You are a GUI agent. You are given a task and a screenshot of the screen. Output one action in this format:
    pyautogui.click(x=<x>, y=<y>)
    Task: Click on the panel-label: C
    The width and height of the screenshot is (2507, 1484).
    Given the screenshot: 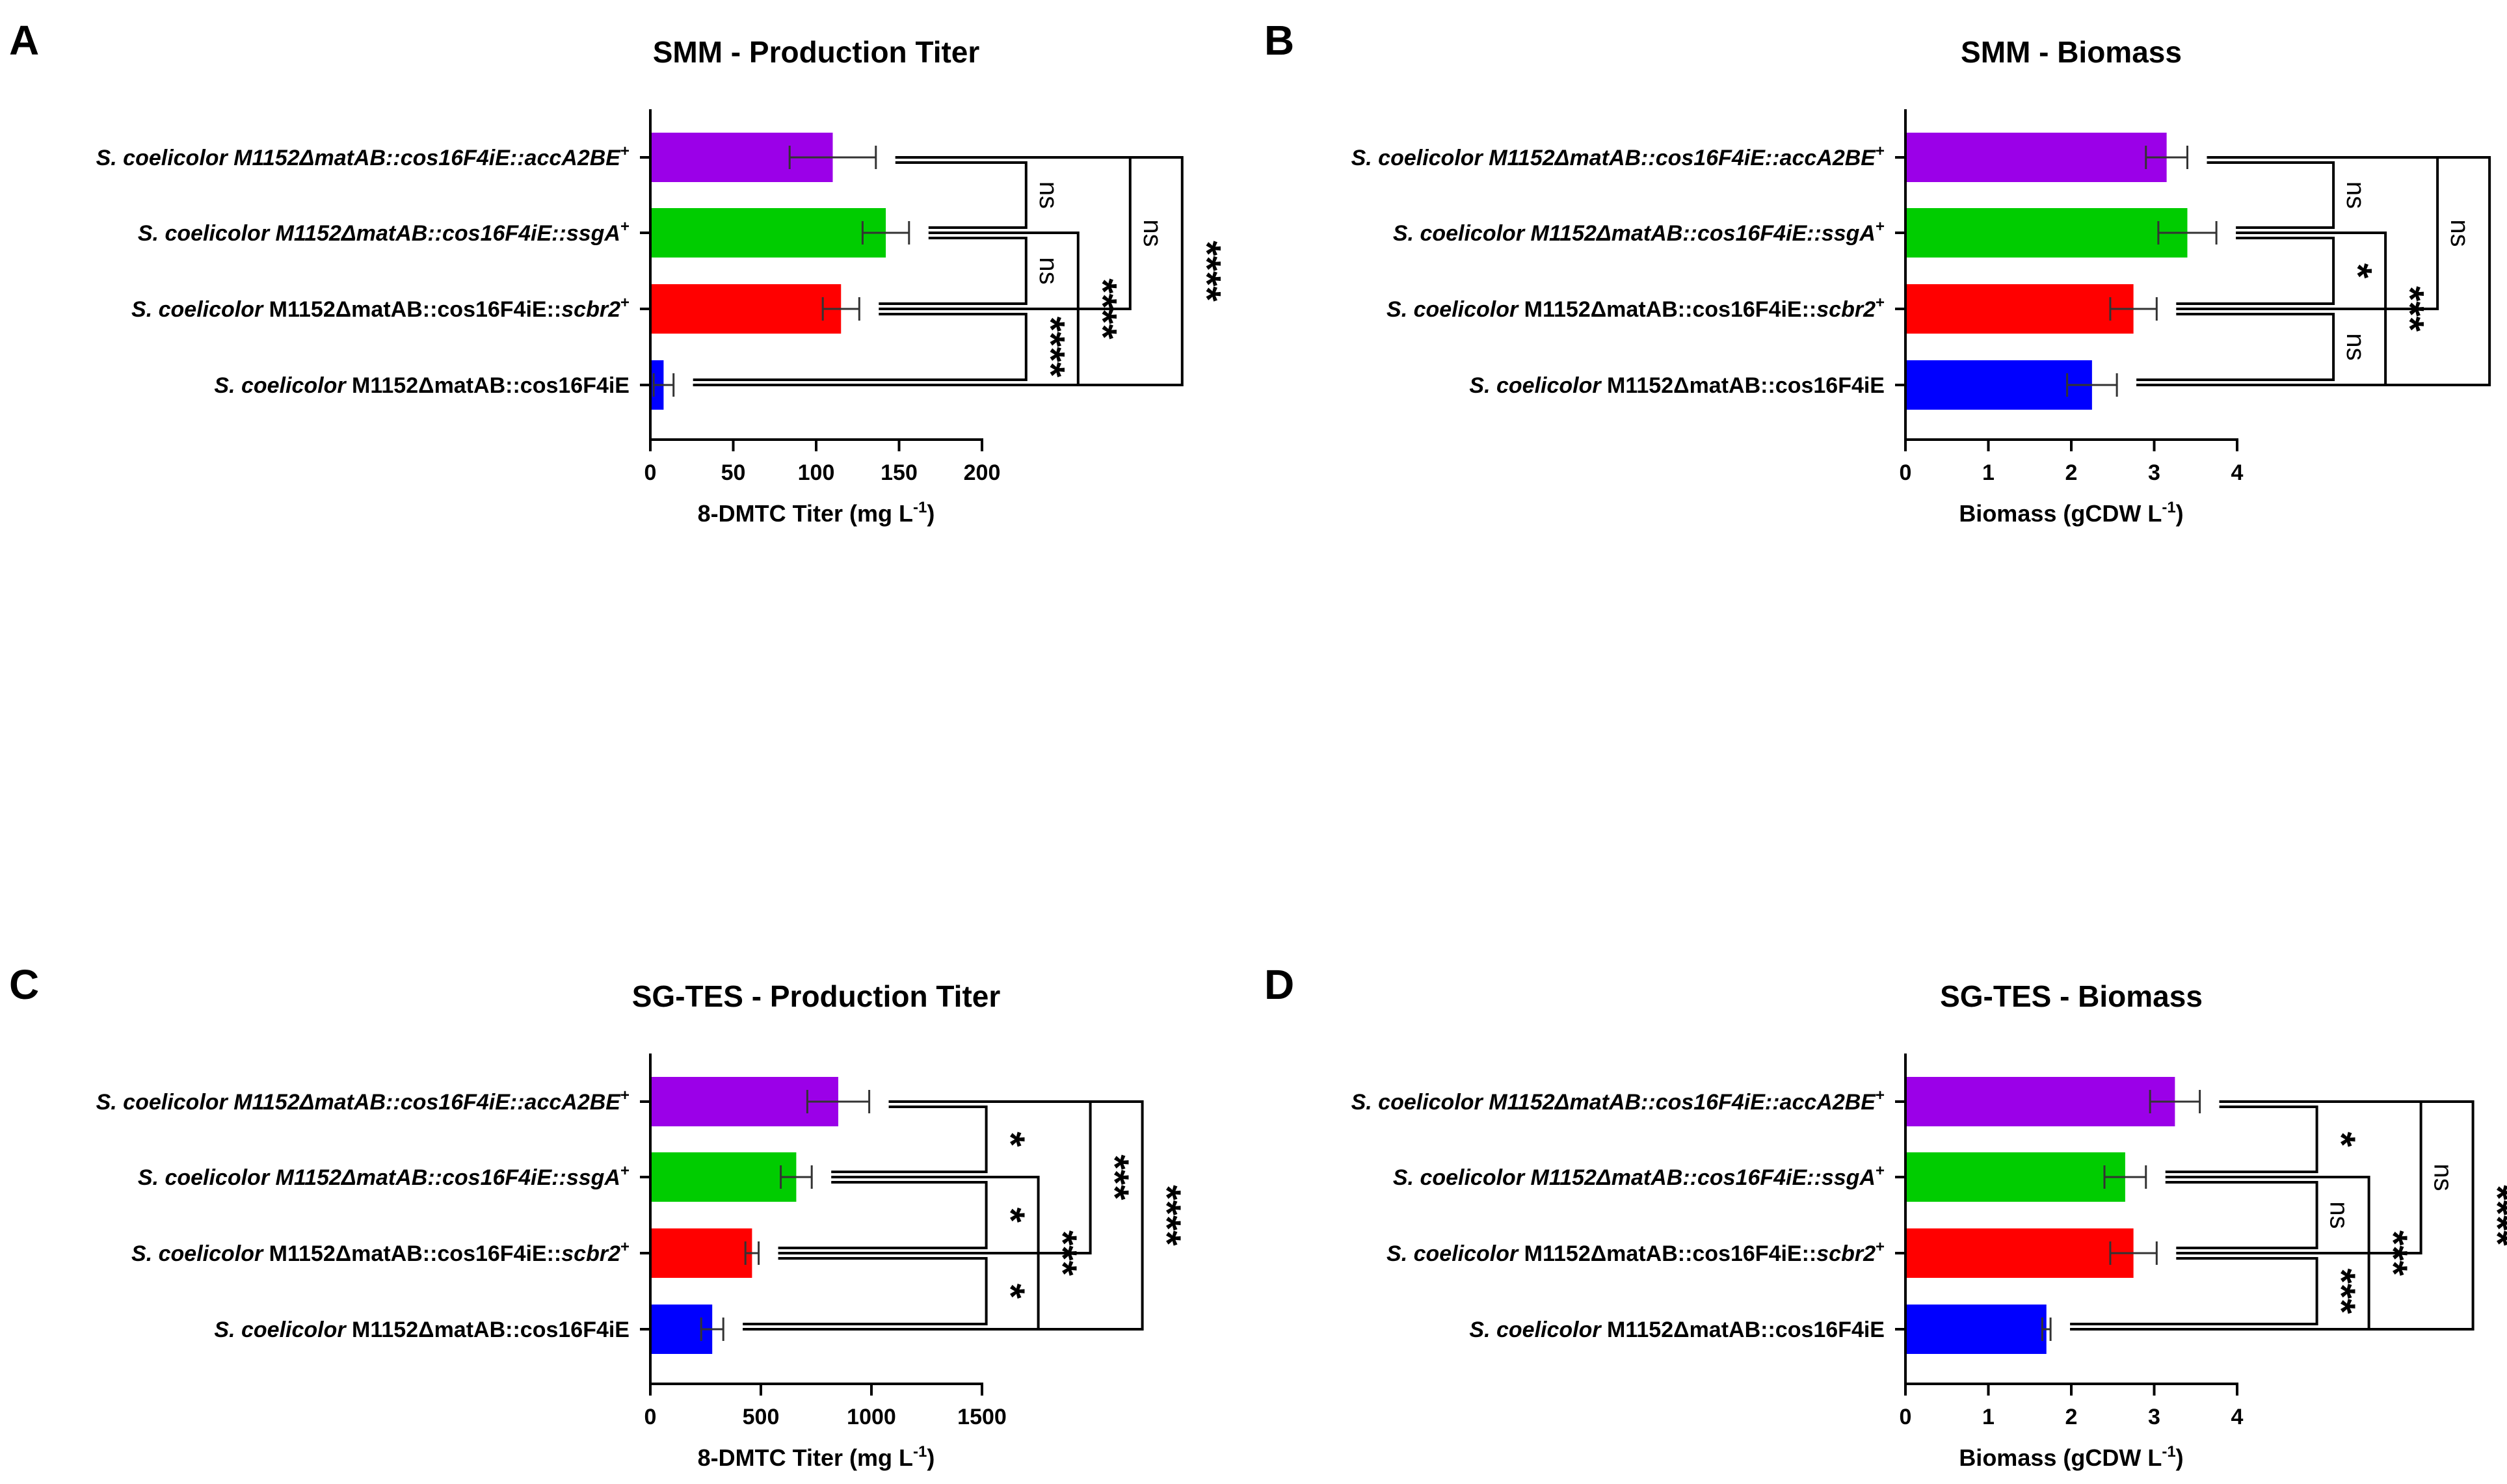 What is the action you would take?
    pyautogui.click(x=24, y=985)
    